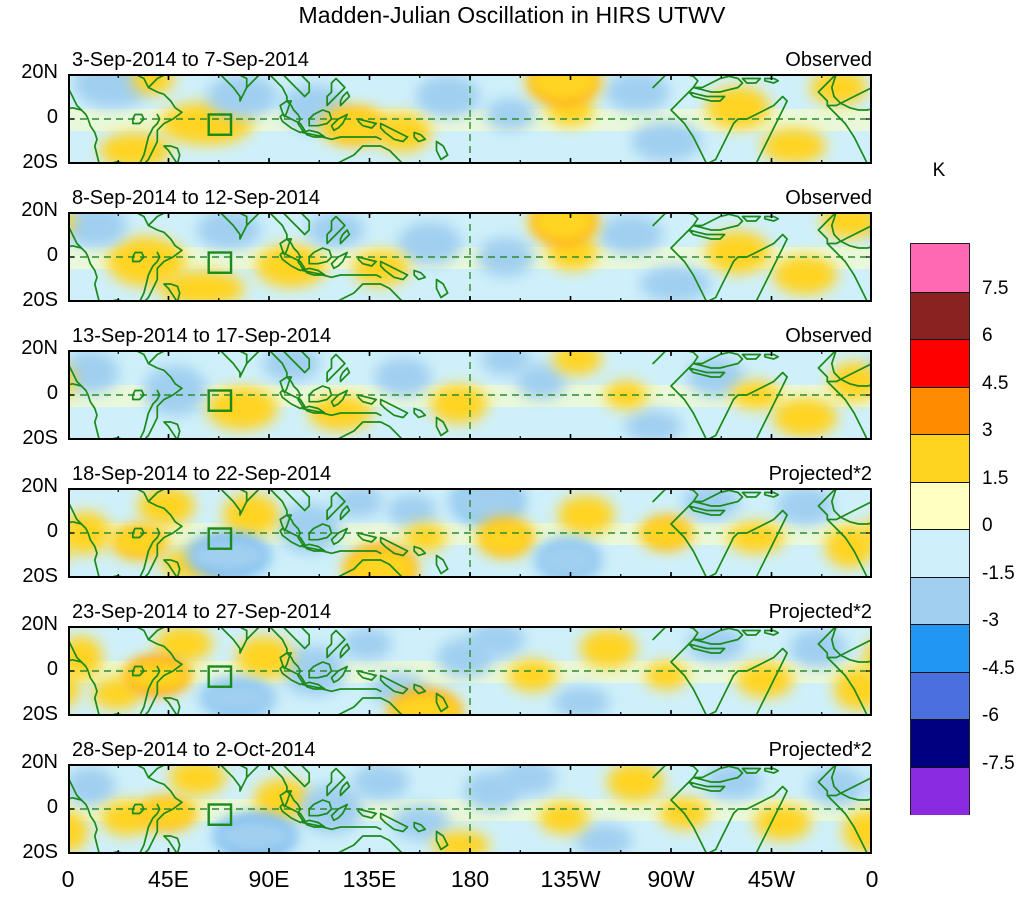 The image size is (1024, 922). I want to click on panel-kind-label-4: Projected*2, so click(820, 474).